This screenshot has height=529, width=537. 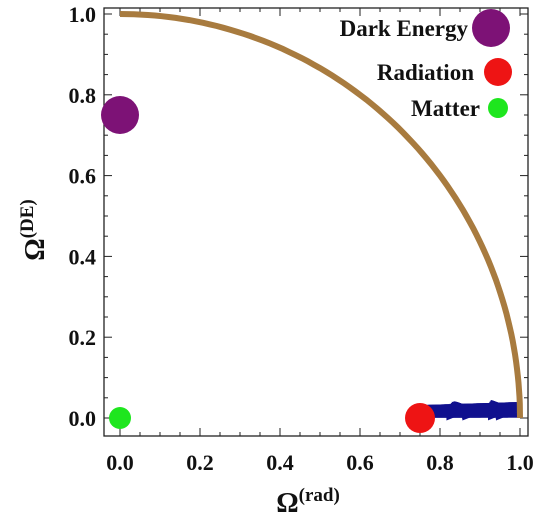 What do you see at coordinates (120, 418) in the screenshot?
I see `fixed-point-matter` at bounding box center [120, 418].